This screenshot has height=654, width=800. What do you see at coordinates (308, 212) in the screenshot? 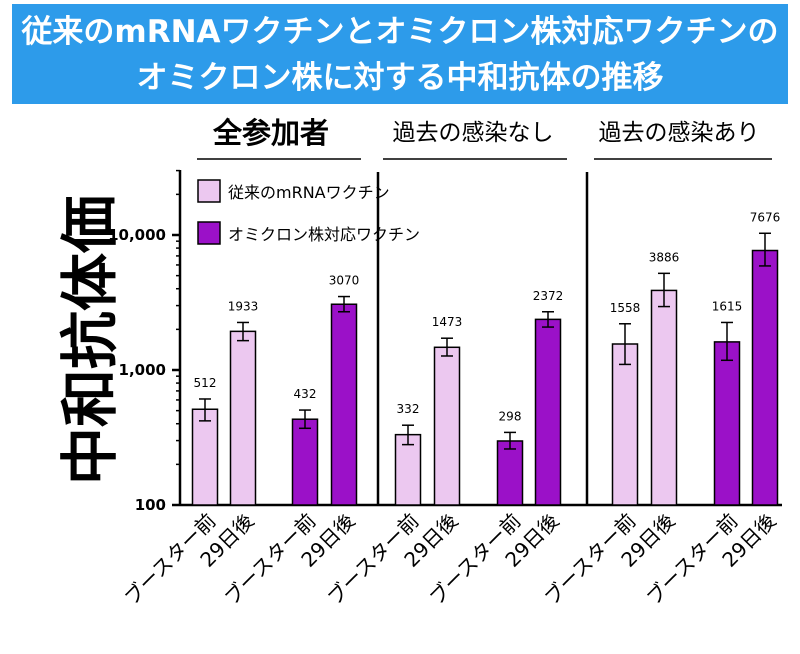
I see `legend: 従来のmRNAワクチン オミクロン株対応ワクチン` at bounding box center [308, 212].